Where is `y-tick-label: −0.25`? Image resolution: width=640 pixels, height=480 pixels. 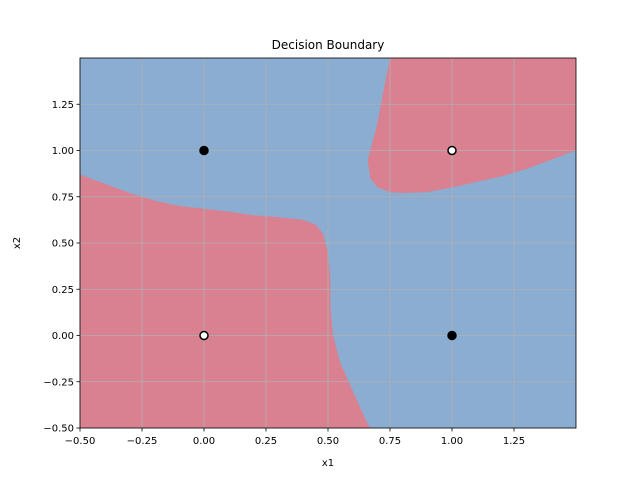 y-tick-label: −0.25 is located at coordinates (58, 382).